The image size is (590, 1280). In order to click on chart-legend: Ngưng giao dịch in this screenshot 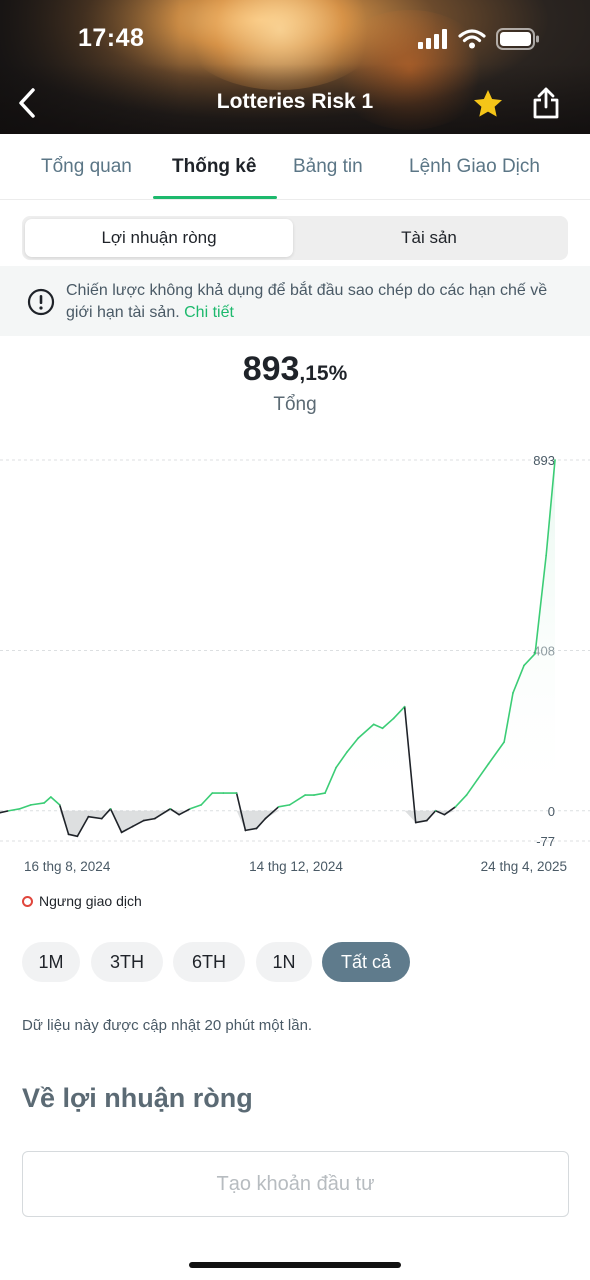, I will do `click(82, 901)`.